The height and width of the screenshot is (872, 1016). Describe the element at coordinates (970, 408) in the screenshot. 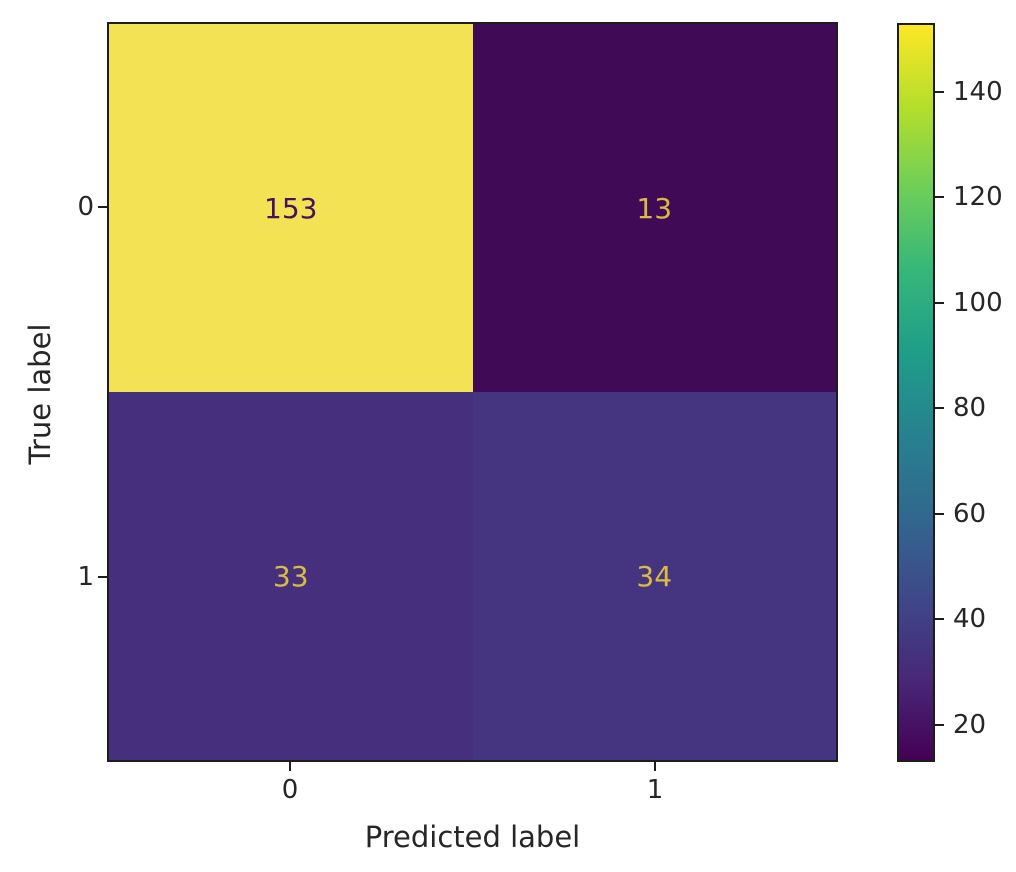

I see `colorbar-tick-label: 80` at that location.